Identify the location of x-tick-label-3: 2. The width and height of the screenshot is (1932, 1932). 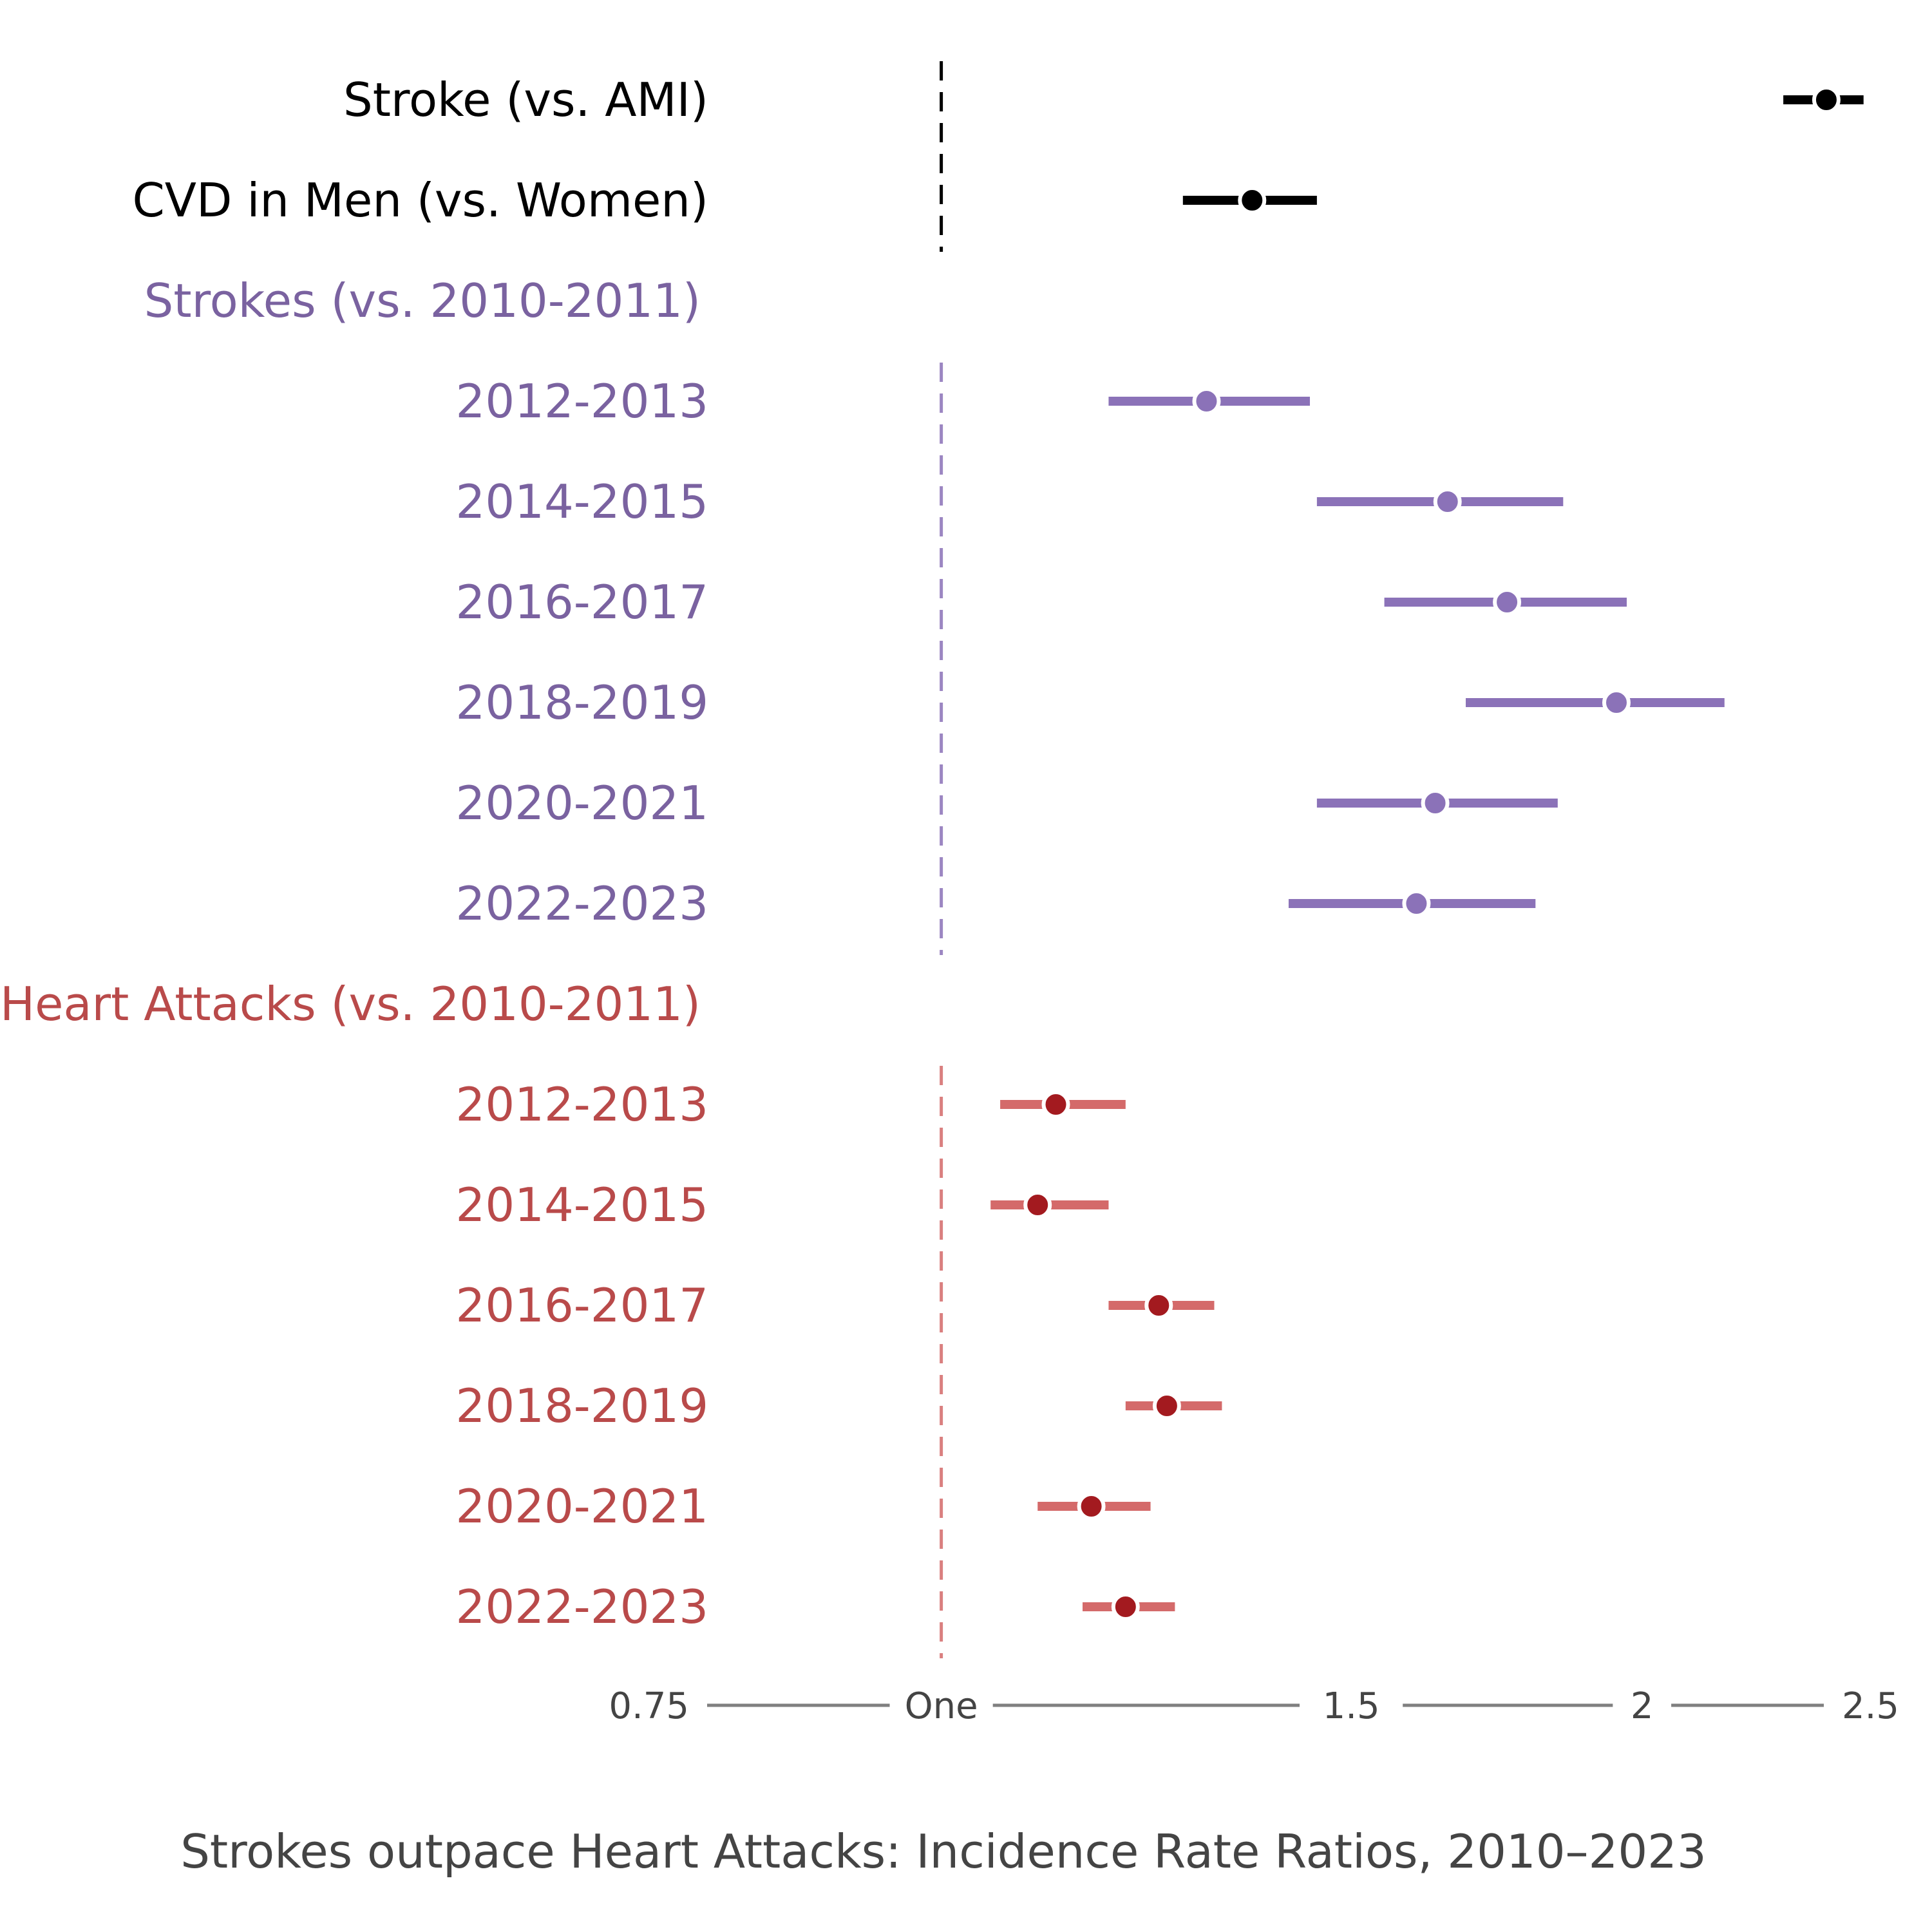
(1642, 1706).